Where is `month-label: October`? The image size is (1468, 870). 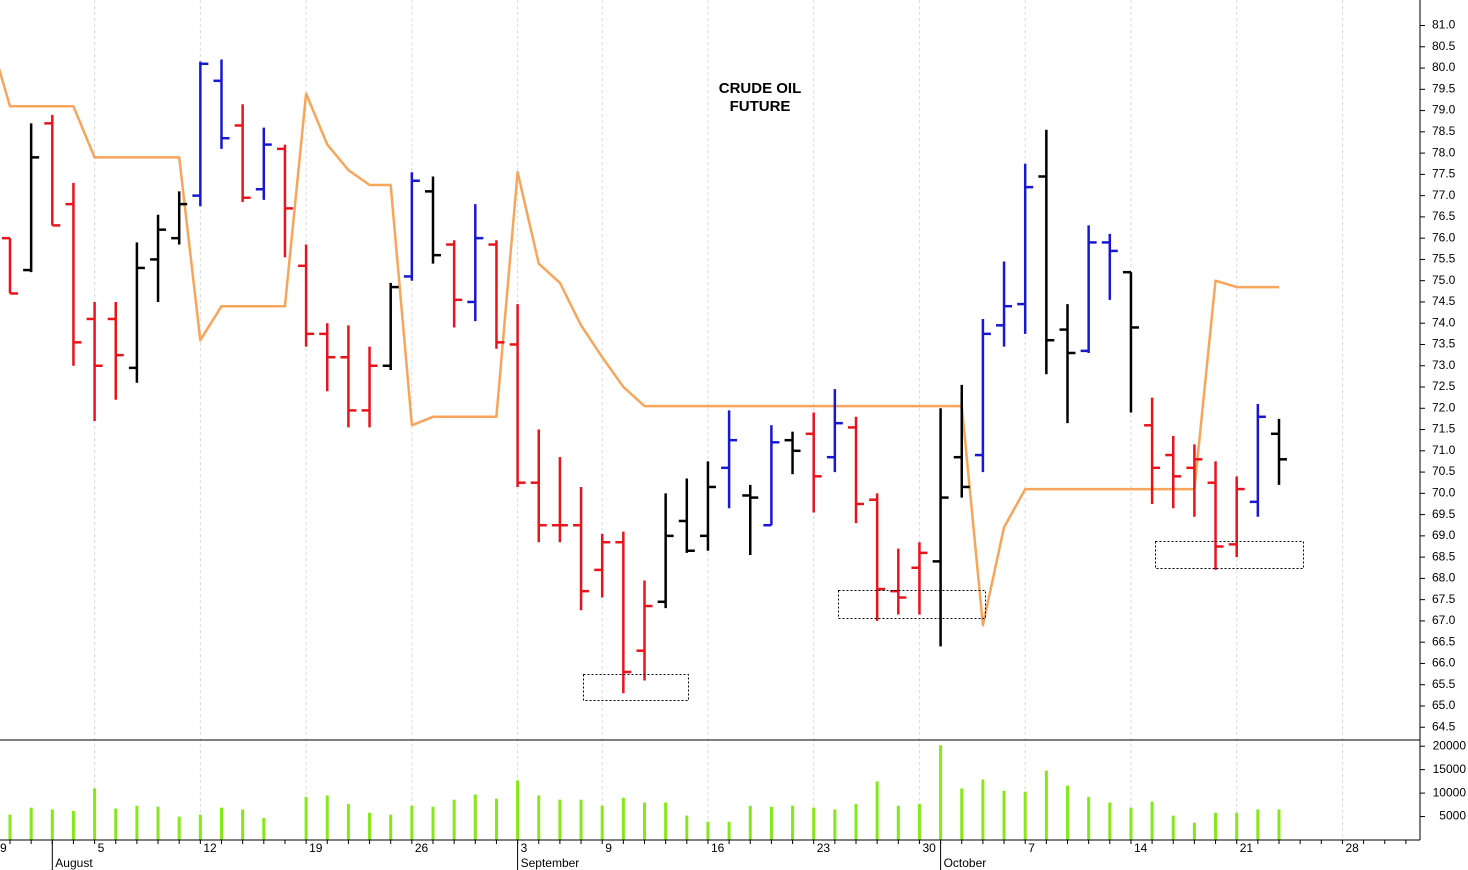
month-label: October is located at coordinates (965, 863).